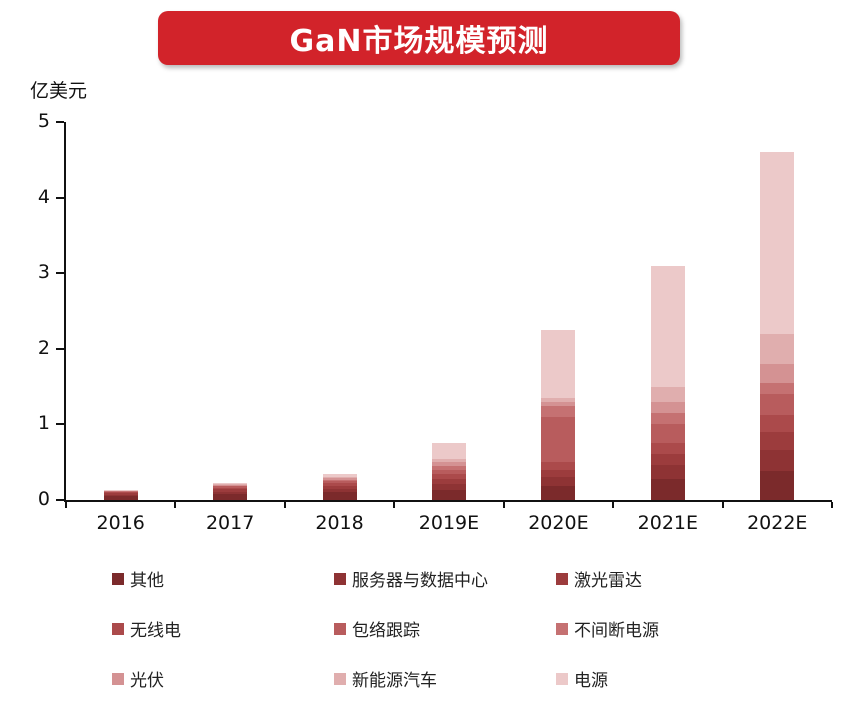 The height and width of the screenshot is (701, 864). I want to click on x-axis-category-label: 2021E, so click(667, 523).